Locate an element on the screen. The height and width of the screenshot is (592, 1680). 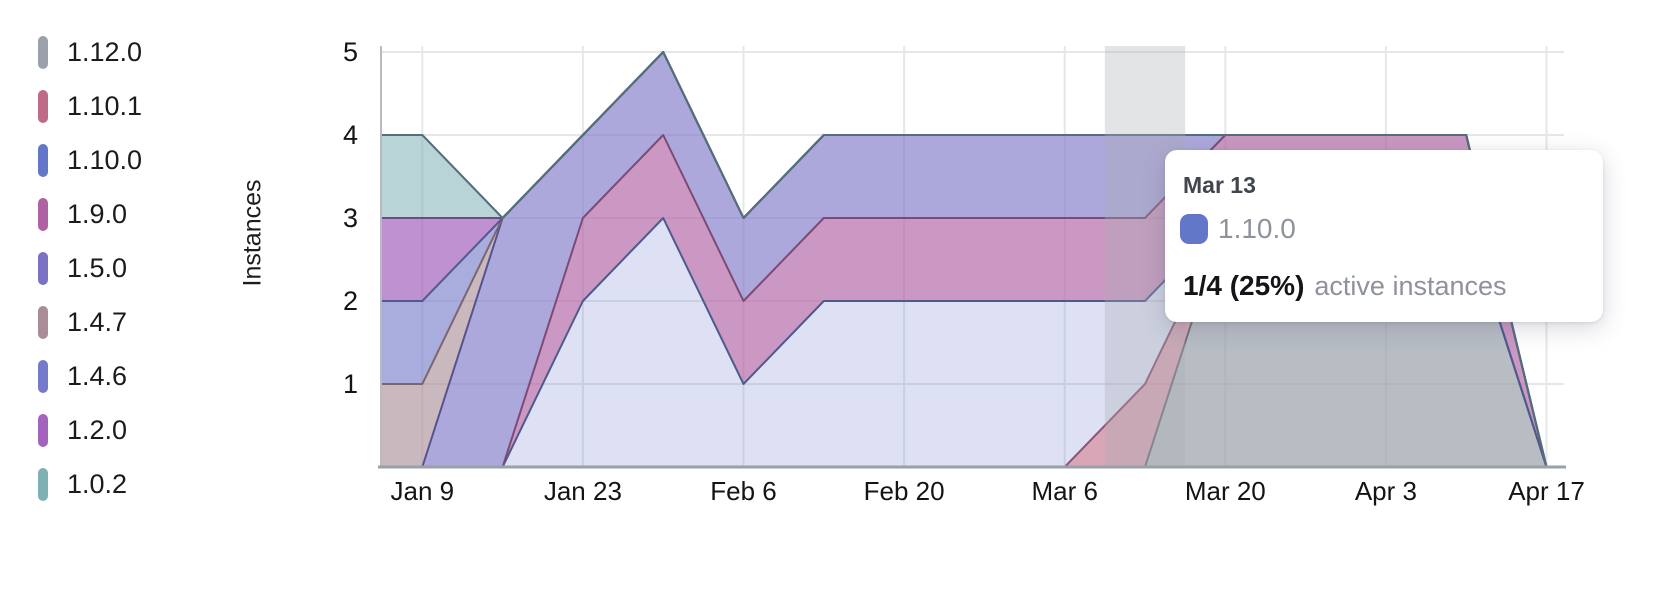
y-tick-label: 4 is located at coordinates (350, 135).